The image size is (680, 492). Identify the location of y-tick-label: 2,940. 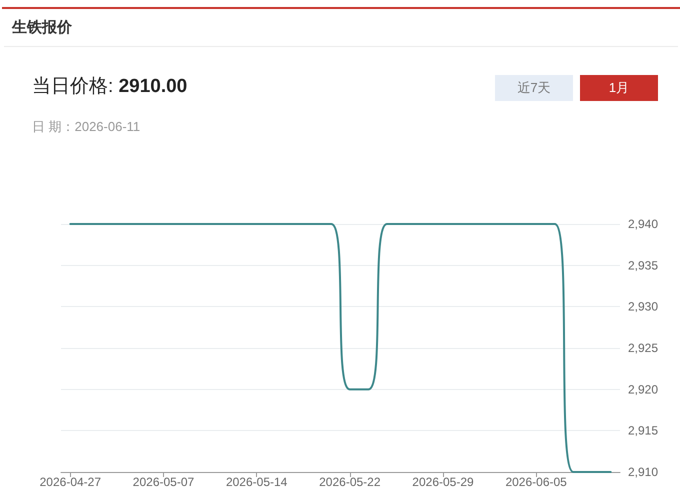
(643, 224).